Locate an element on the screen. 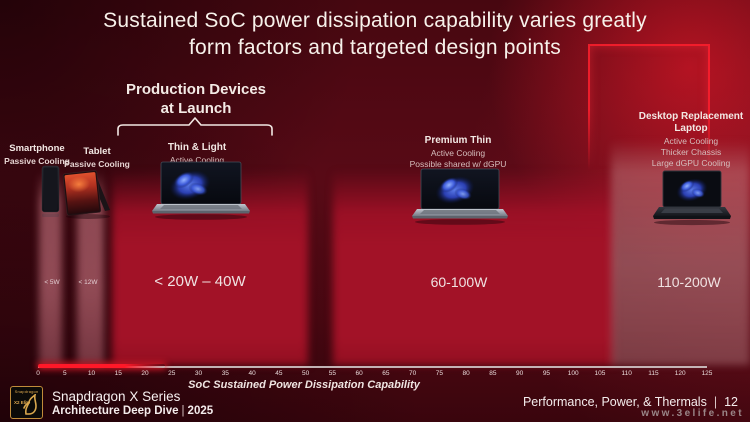 The height and width of the screenshot is (422, 750). category-premium-thin-cooling-1: Active Cooling is located at coordinates (458, 153).